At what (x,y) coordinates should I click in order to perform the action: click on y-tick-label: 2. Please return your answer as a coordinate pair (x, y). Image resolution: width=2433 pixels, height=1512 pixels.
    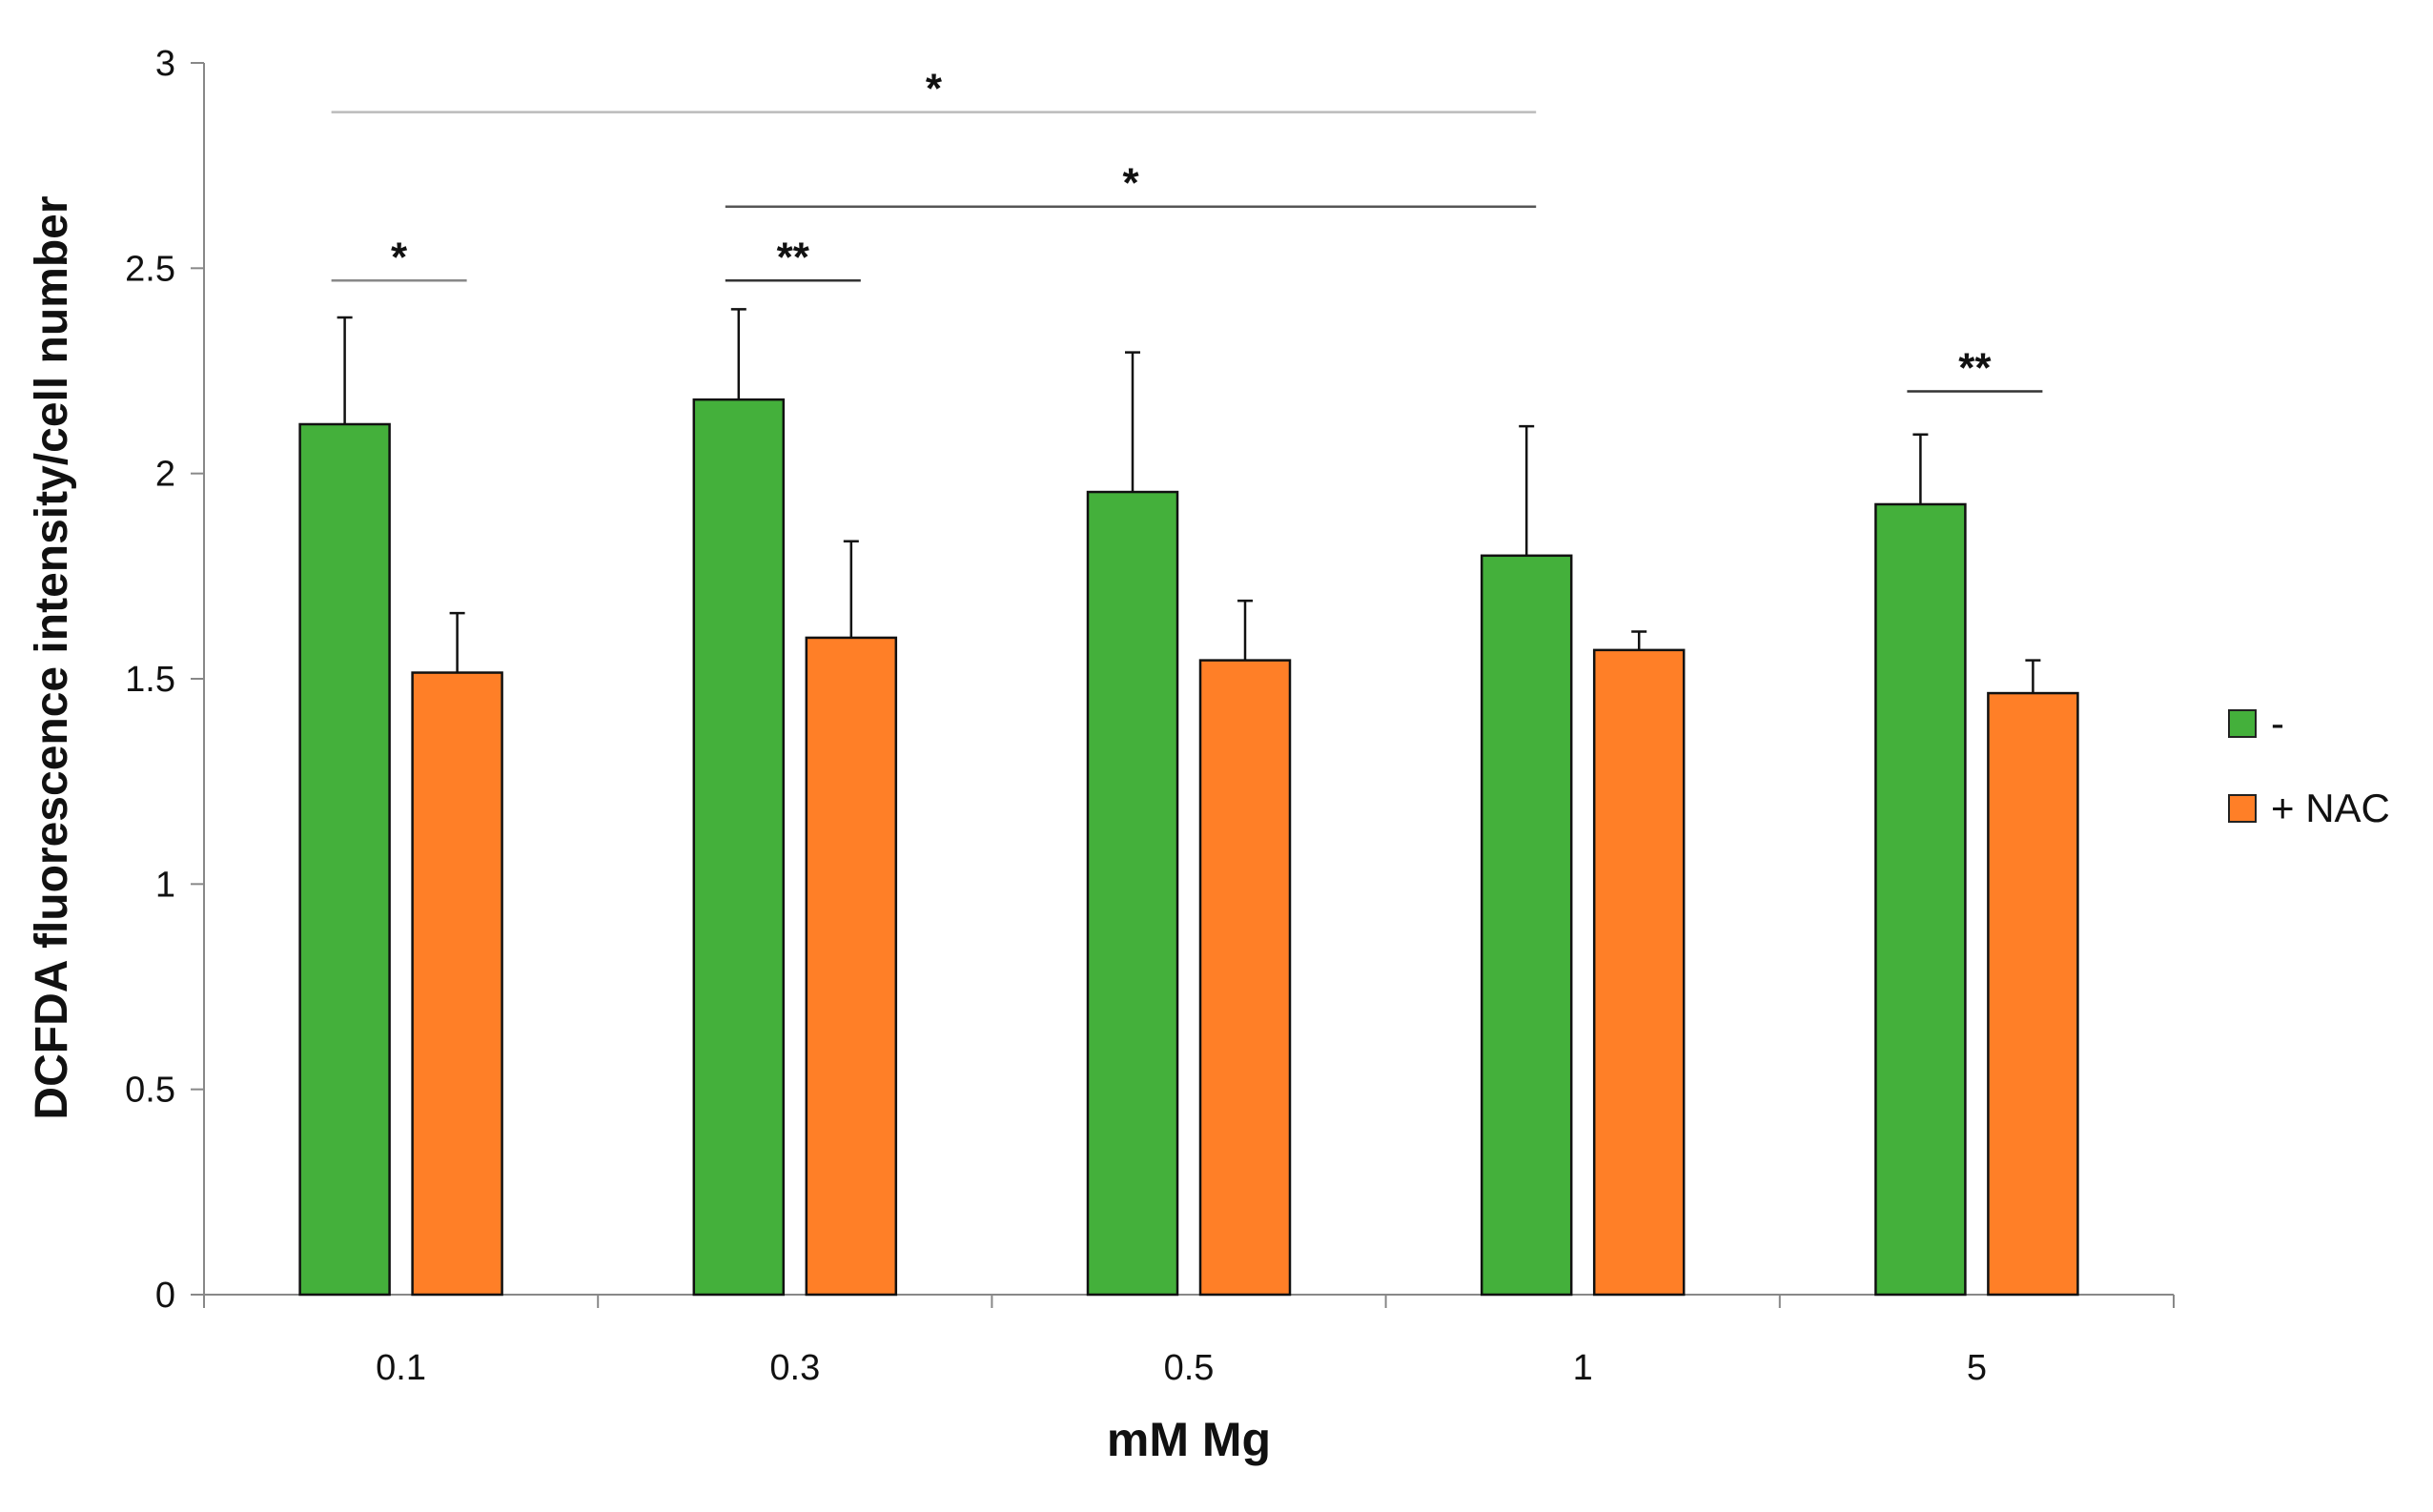
    Looking at the image, I should click on (165, 475).